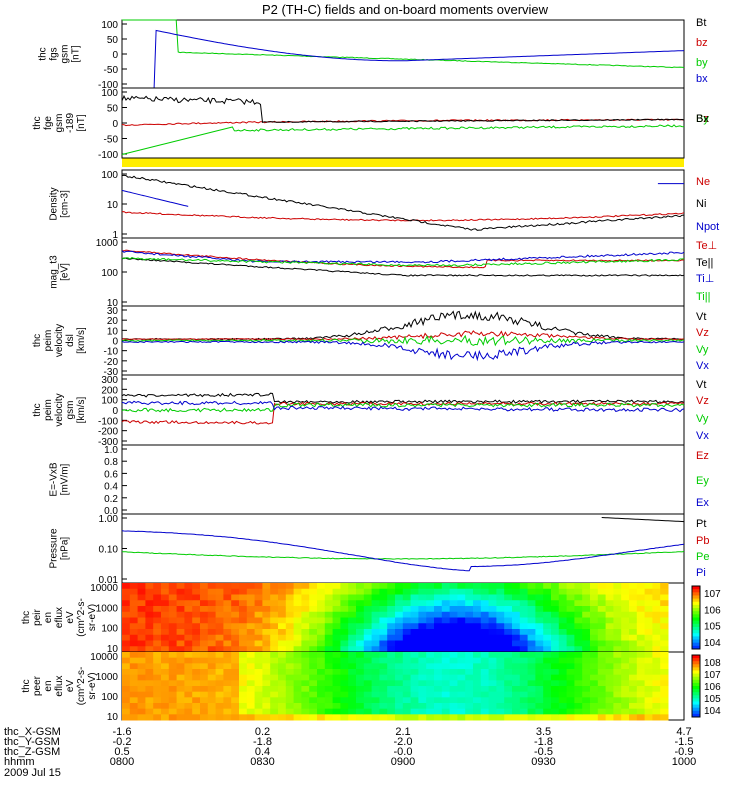  What do you see at coordinates (65, 54) in the screenshot?
I see `y-axis-label-line: gsm` at bounding box center [65, 54].